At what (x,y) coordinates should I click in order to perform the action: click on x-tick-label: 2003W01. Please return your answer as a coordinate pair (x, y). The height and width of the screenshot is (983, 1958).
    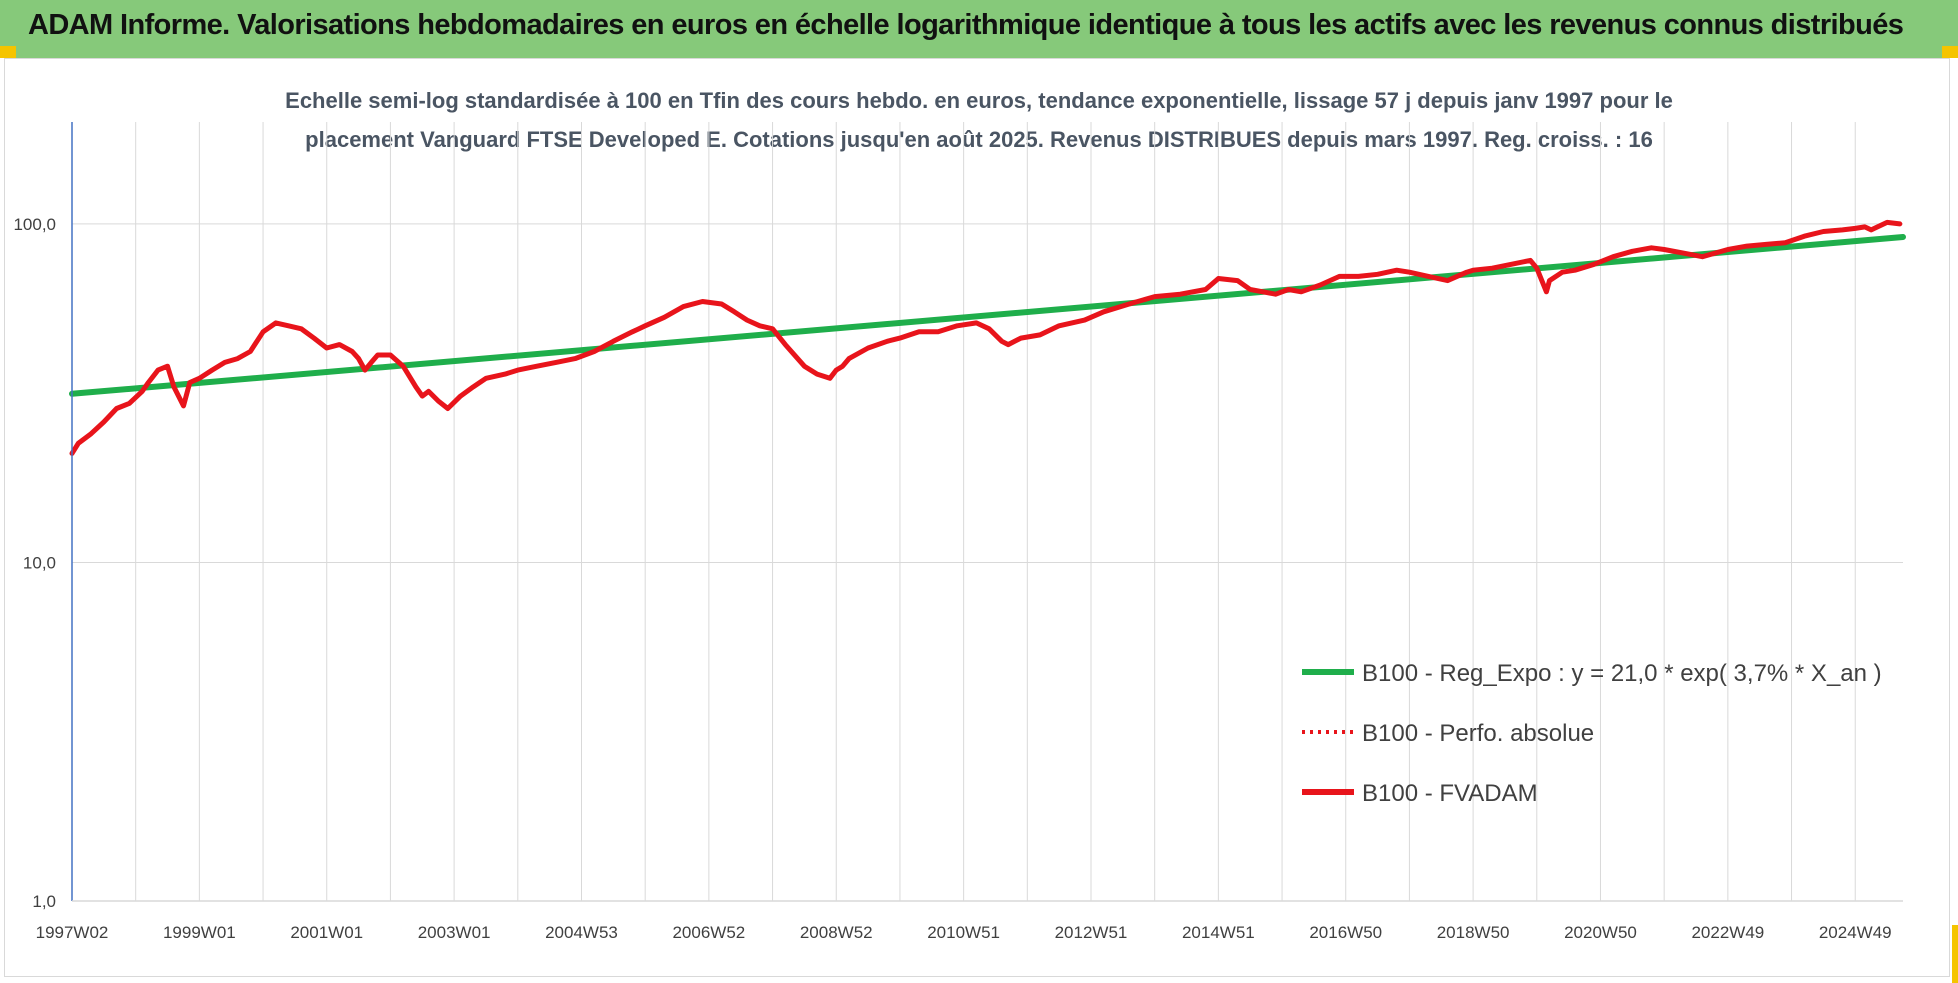
    Looking at the image, I should click on (454, 932).